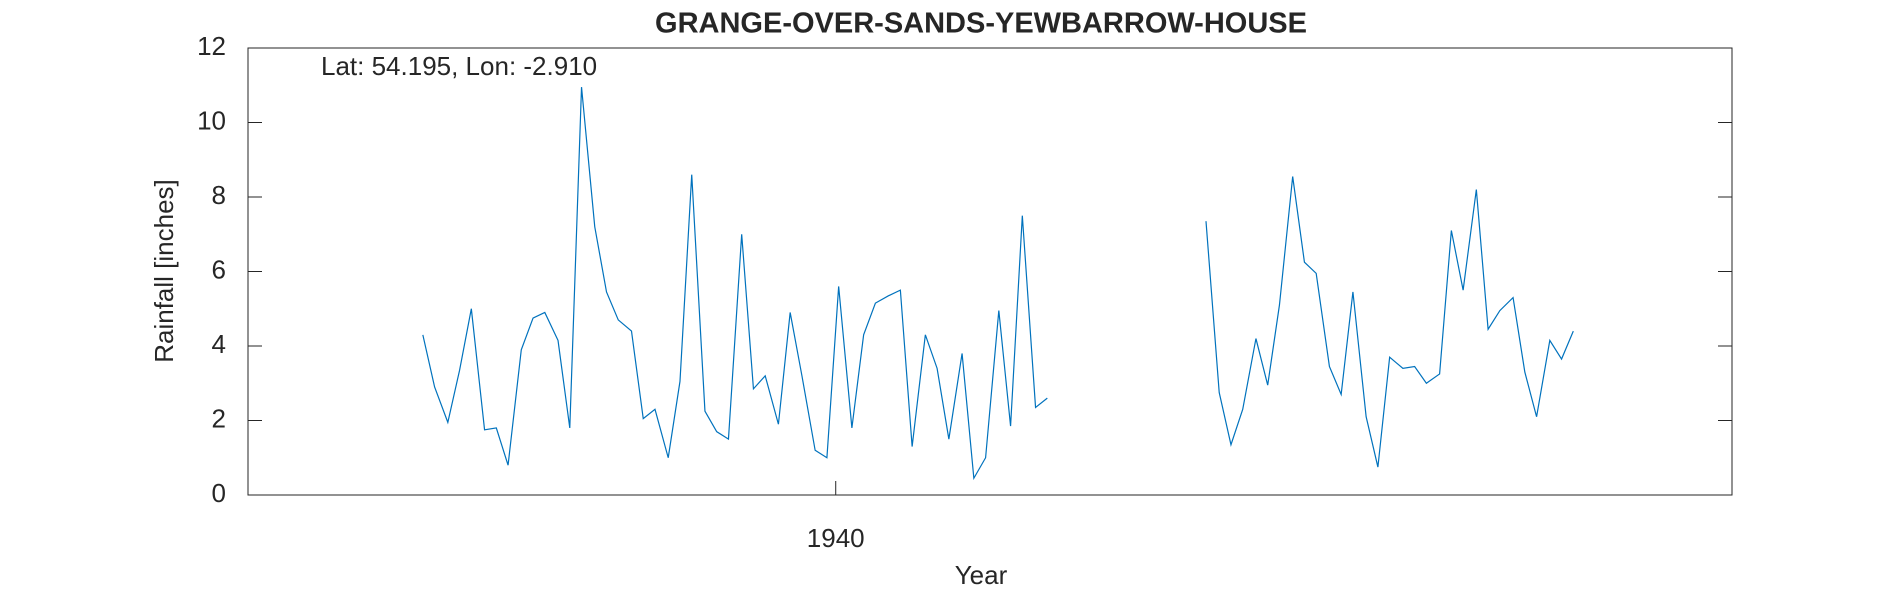 This screenshot has height=591, width=1890. What do you see at coordinates (459, 66) in the screenshot?
I see `annotation: Lat: 54.195, Lon: -2.910` at bounding box center [459, 66].